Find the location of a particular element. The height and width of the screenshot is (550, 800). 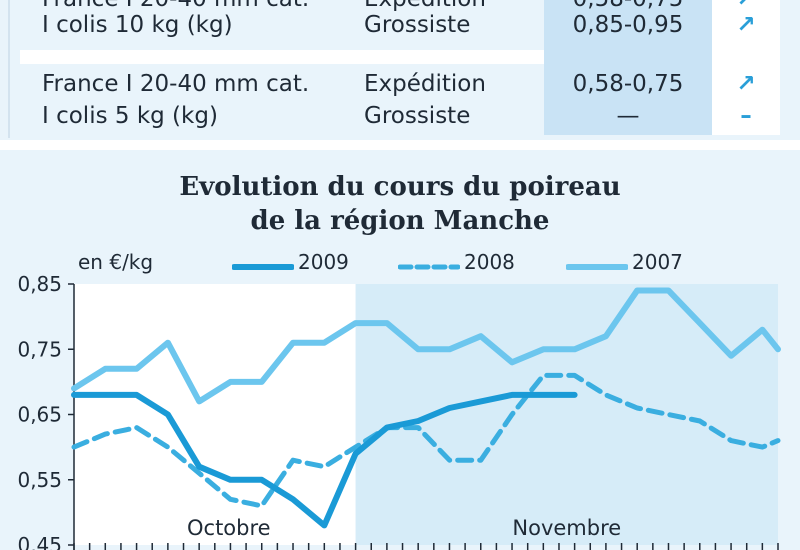

row1-trend-up-icon-2: ↗ is located at coordinates (746, 25).